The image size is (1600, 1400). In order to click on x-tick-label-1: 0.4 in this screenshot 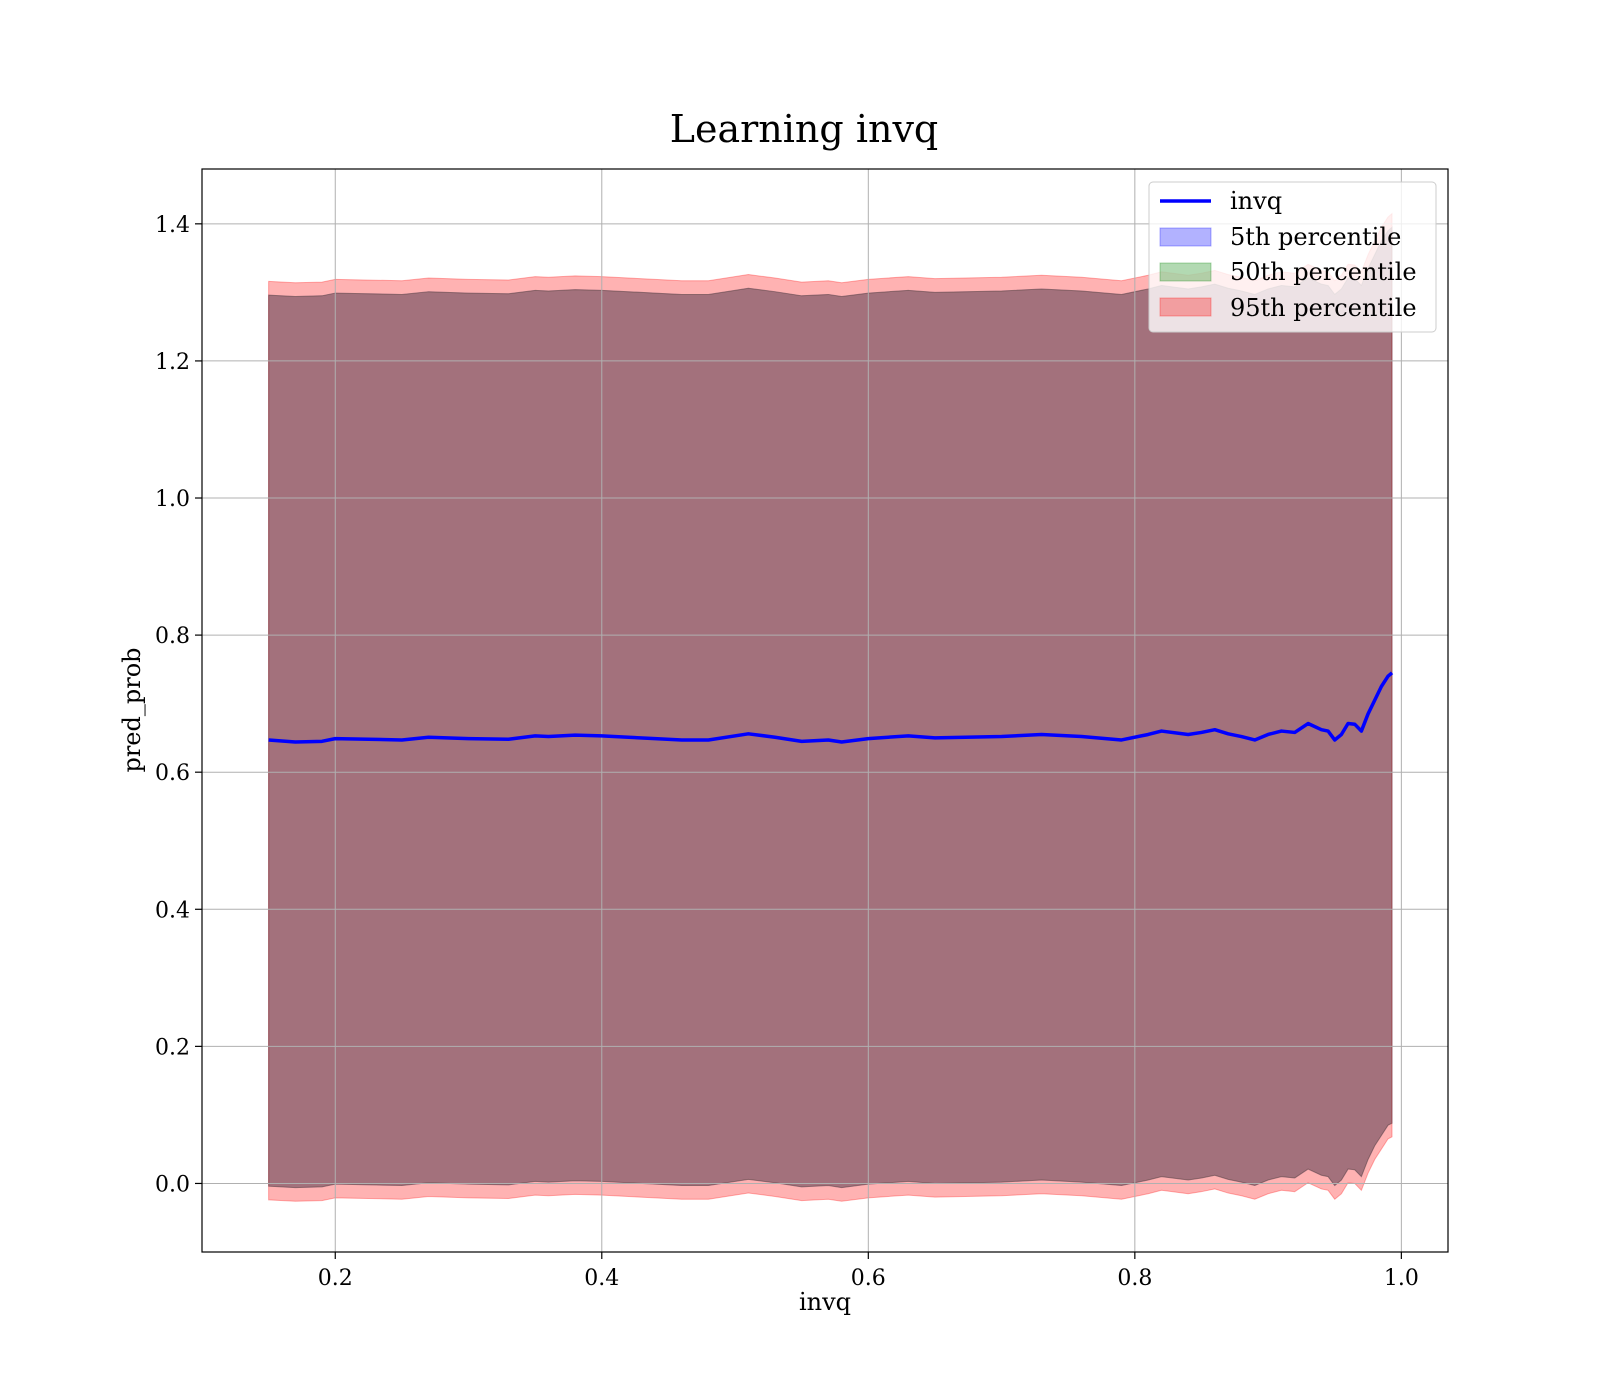, I will do `click(601, 1278)`.